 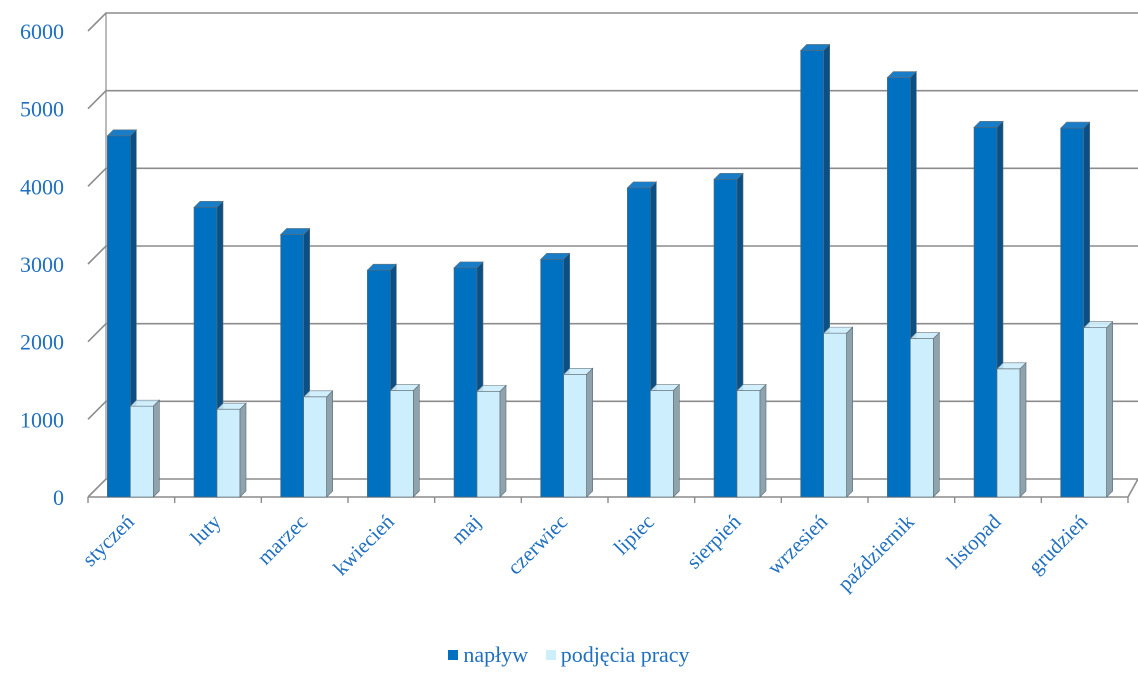 What do you see at coordinates (625, 654) in the screenshot?
I see `legend-label-podjecia-pracy: podjęcia pracy` at bounding box center [625, 654].